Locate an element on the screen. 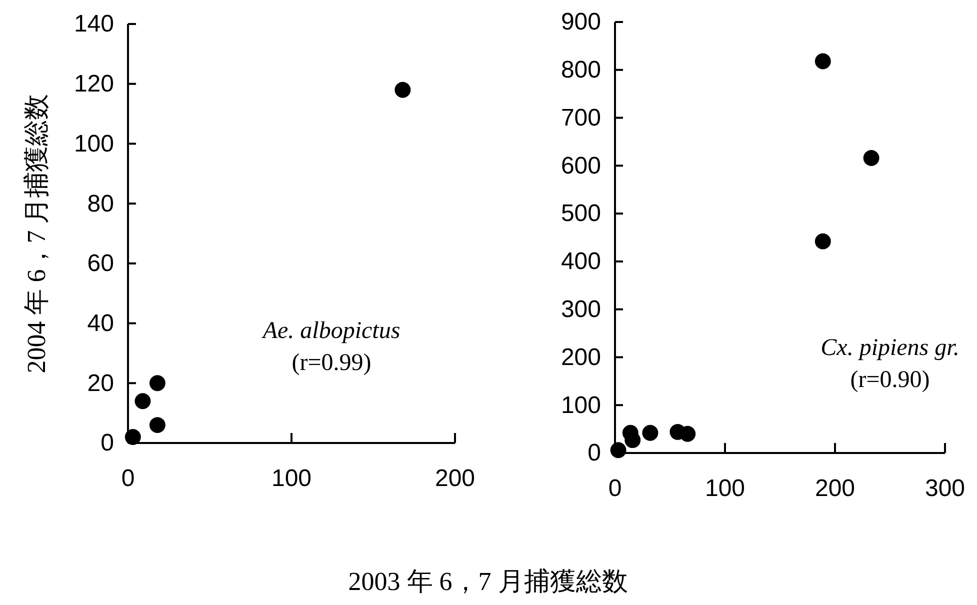 This screenshot has height=605, width=977. y-tick-label: 120 is located at coordinates (94, 84).